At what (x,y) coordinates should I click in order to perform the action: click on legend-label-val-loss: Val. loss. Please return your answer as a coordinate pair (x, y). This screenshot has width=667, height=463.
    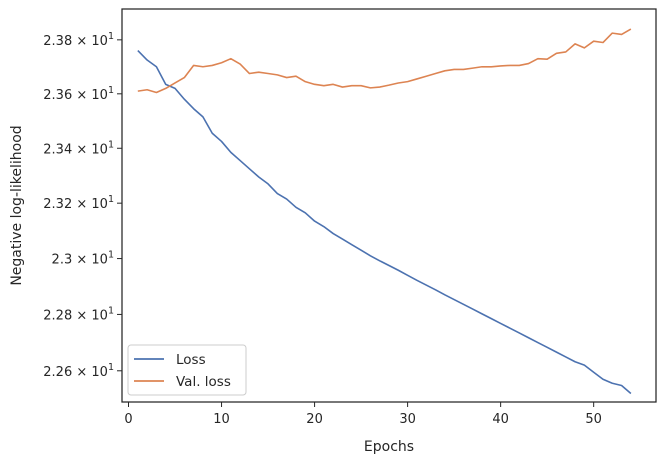
    Looking at the image, I should click on (203, 382).